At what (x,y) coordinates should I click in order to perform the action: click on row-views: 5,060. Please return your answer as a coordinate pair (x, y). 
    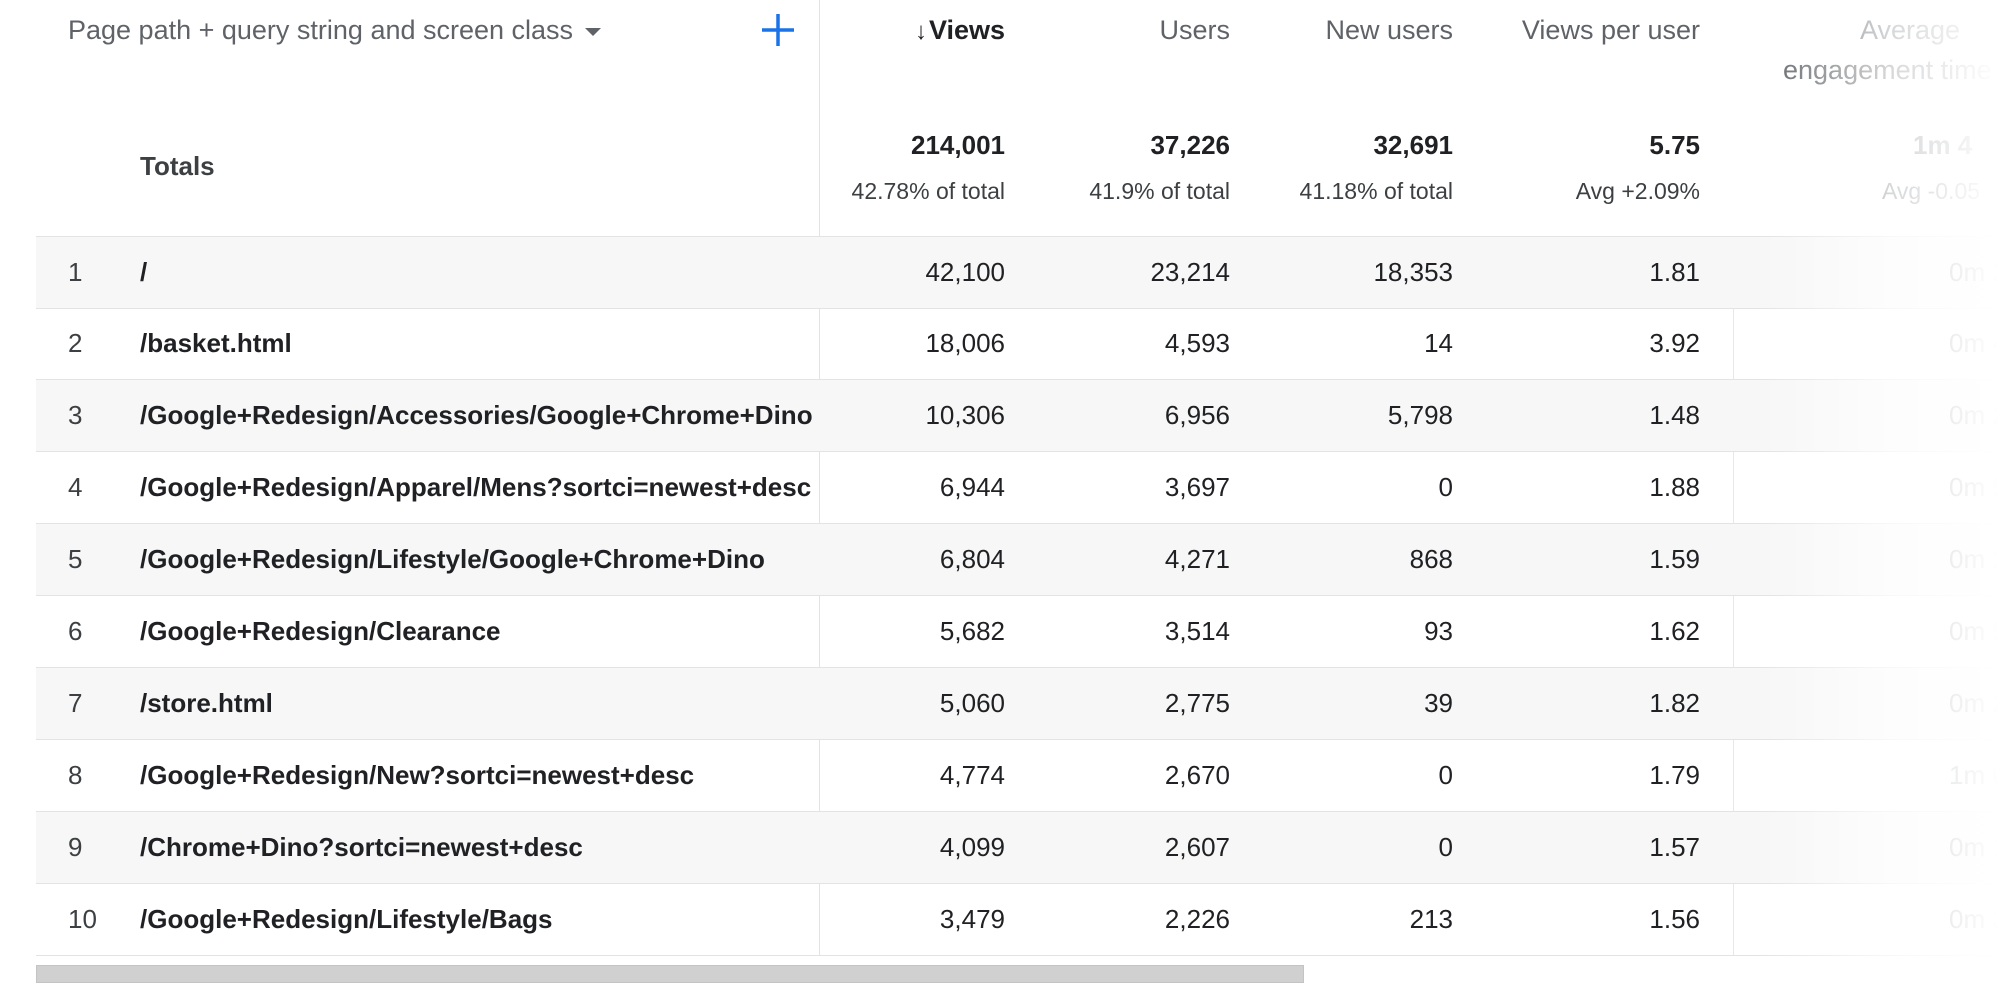
    Looking at the image, I should click on (972, 703).